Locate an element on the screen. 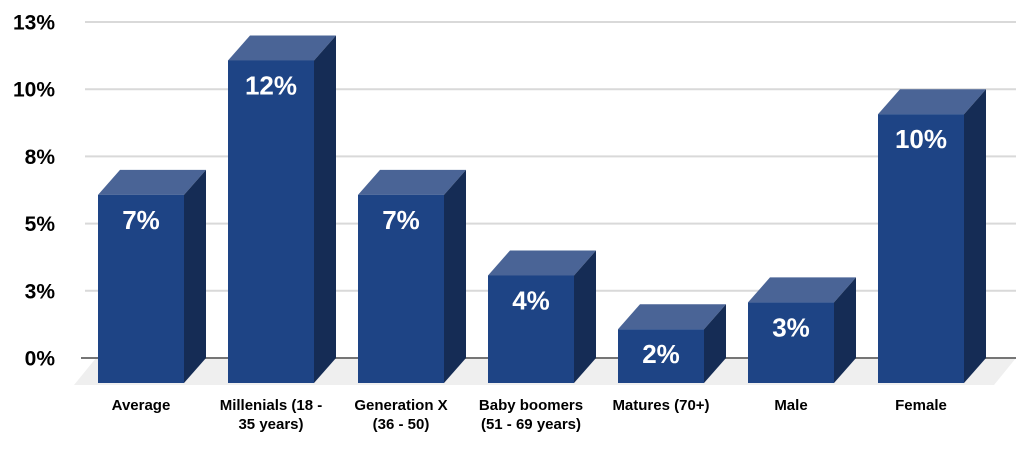 Image resolution: width=1024 pixels, height=463 pixels. category-label-line: (36 - 50) is located at coordinates (401, 424).